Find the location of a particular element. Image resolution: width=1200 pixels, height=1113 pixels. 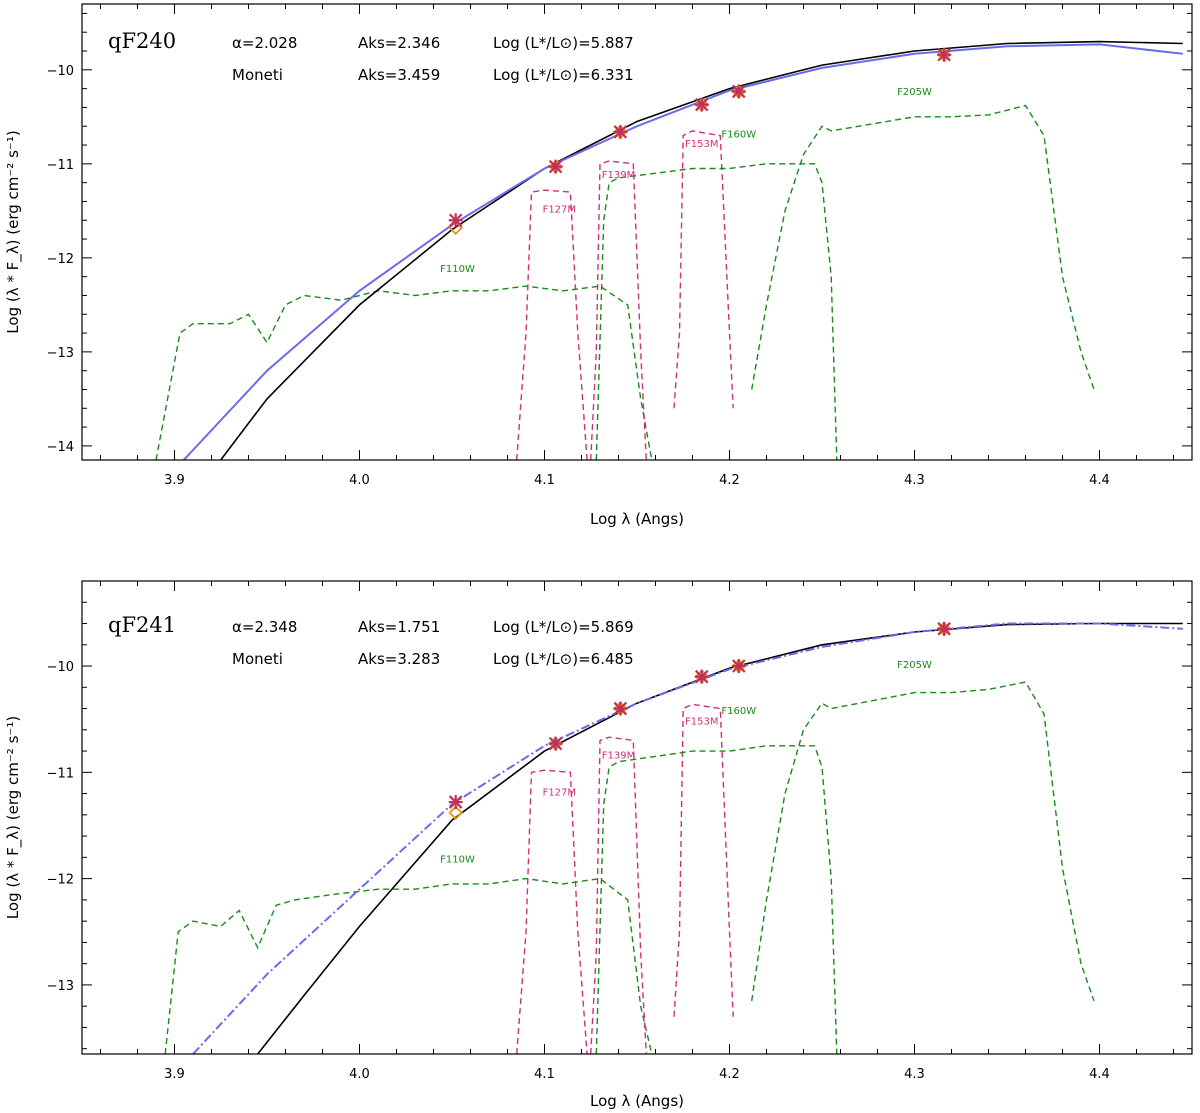

y-tick-label: −14 is located at coordinates (60, 447).